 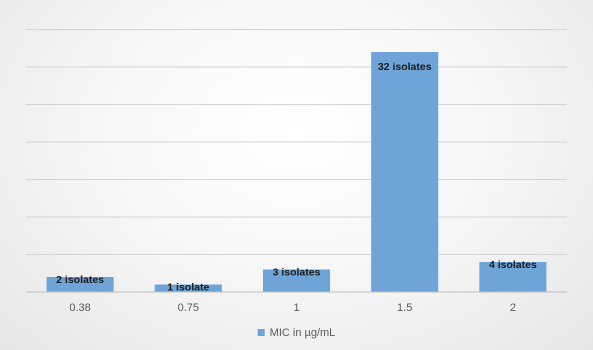 I want to click on x-tick-labels: 0.38 0.75 1 1.5 2, so click(x=292, y=308).